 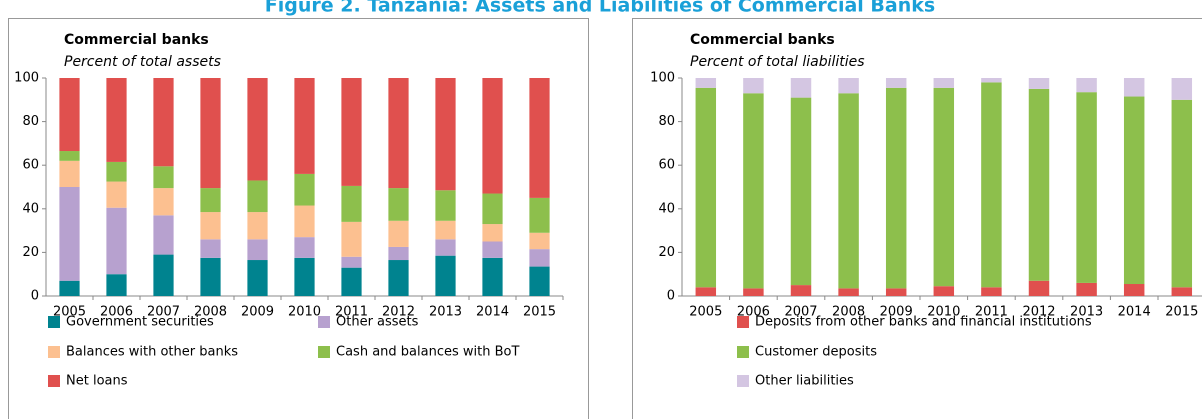 What do you see at coordinates (777, 62) in the screenshot?
I see `chart-subtitle: Percent of total liabilities` at bounding box center [777, 62].